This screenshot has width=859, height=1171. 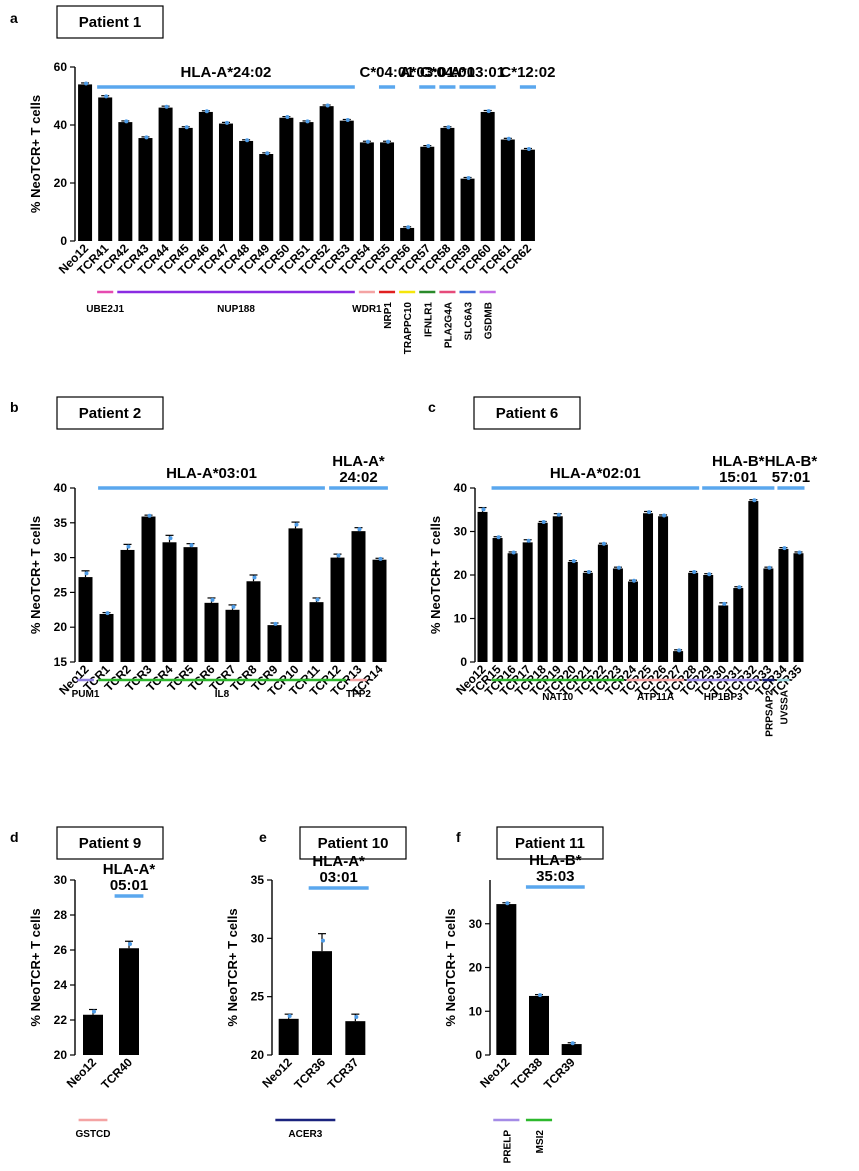 What do you see at coordinates (343, 1073) in the screenshot?
I see `category-label: TCR37` at bounding box center [343, 1073].